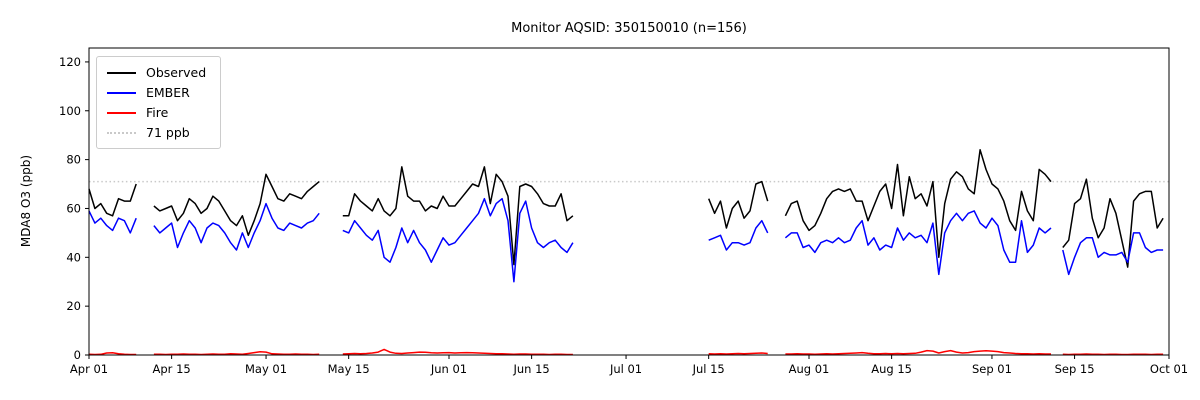 This screenshot has width=1200, height=400. Describe the element at coordinates (629, 28) in the screenshot. I see `chart-title: Monitor AQSID: 350150010 (n=156)` at that location.